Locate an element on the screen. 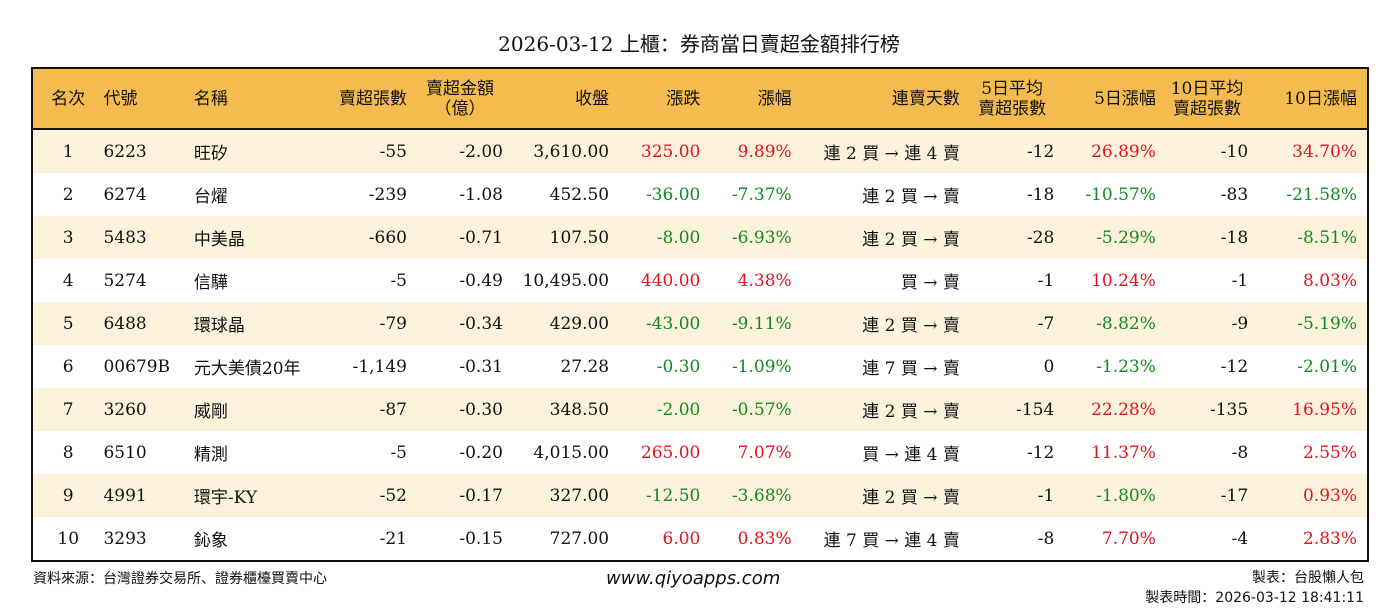 The width and height of the screenshot is (1398, 612). table-cell: 2.83% is located at coordinates (1329, 538).